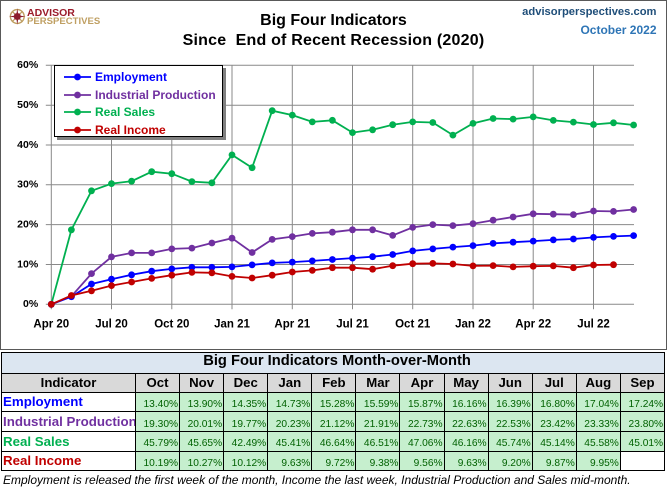  What do you see at coordinates (292, 324) in the screenshot?
I see `svg-text: Apr 21` at bounding box center [292, 324].